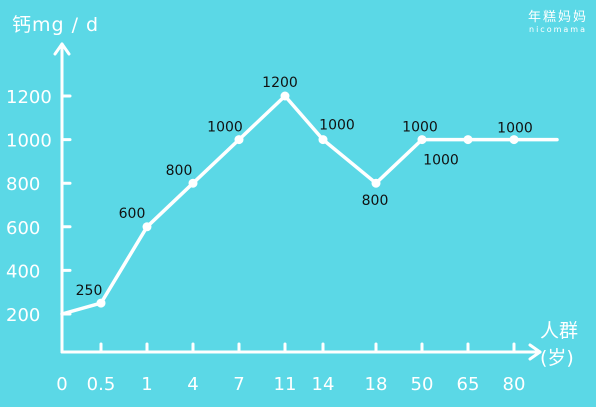 Image resolution: width=596 pixels, height=407 pixels. I want to click on x-axis-unit-label: (岁), so click(557, 358).